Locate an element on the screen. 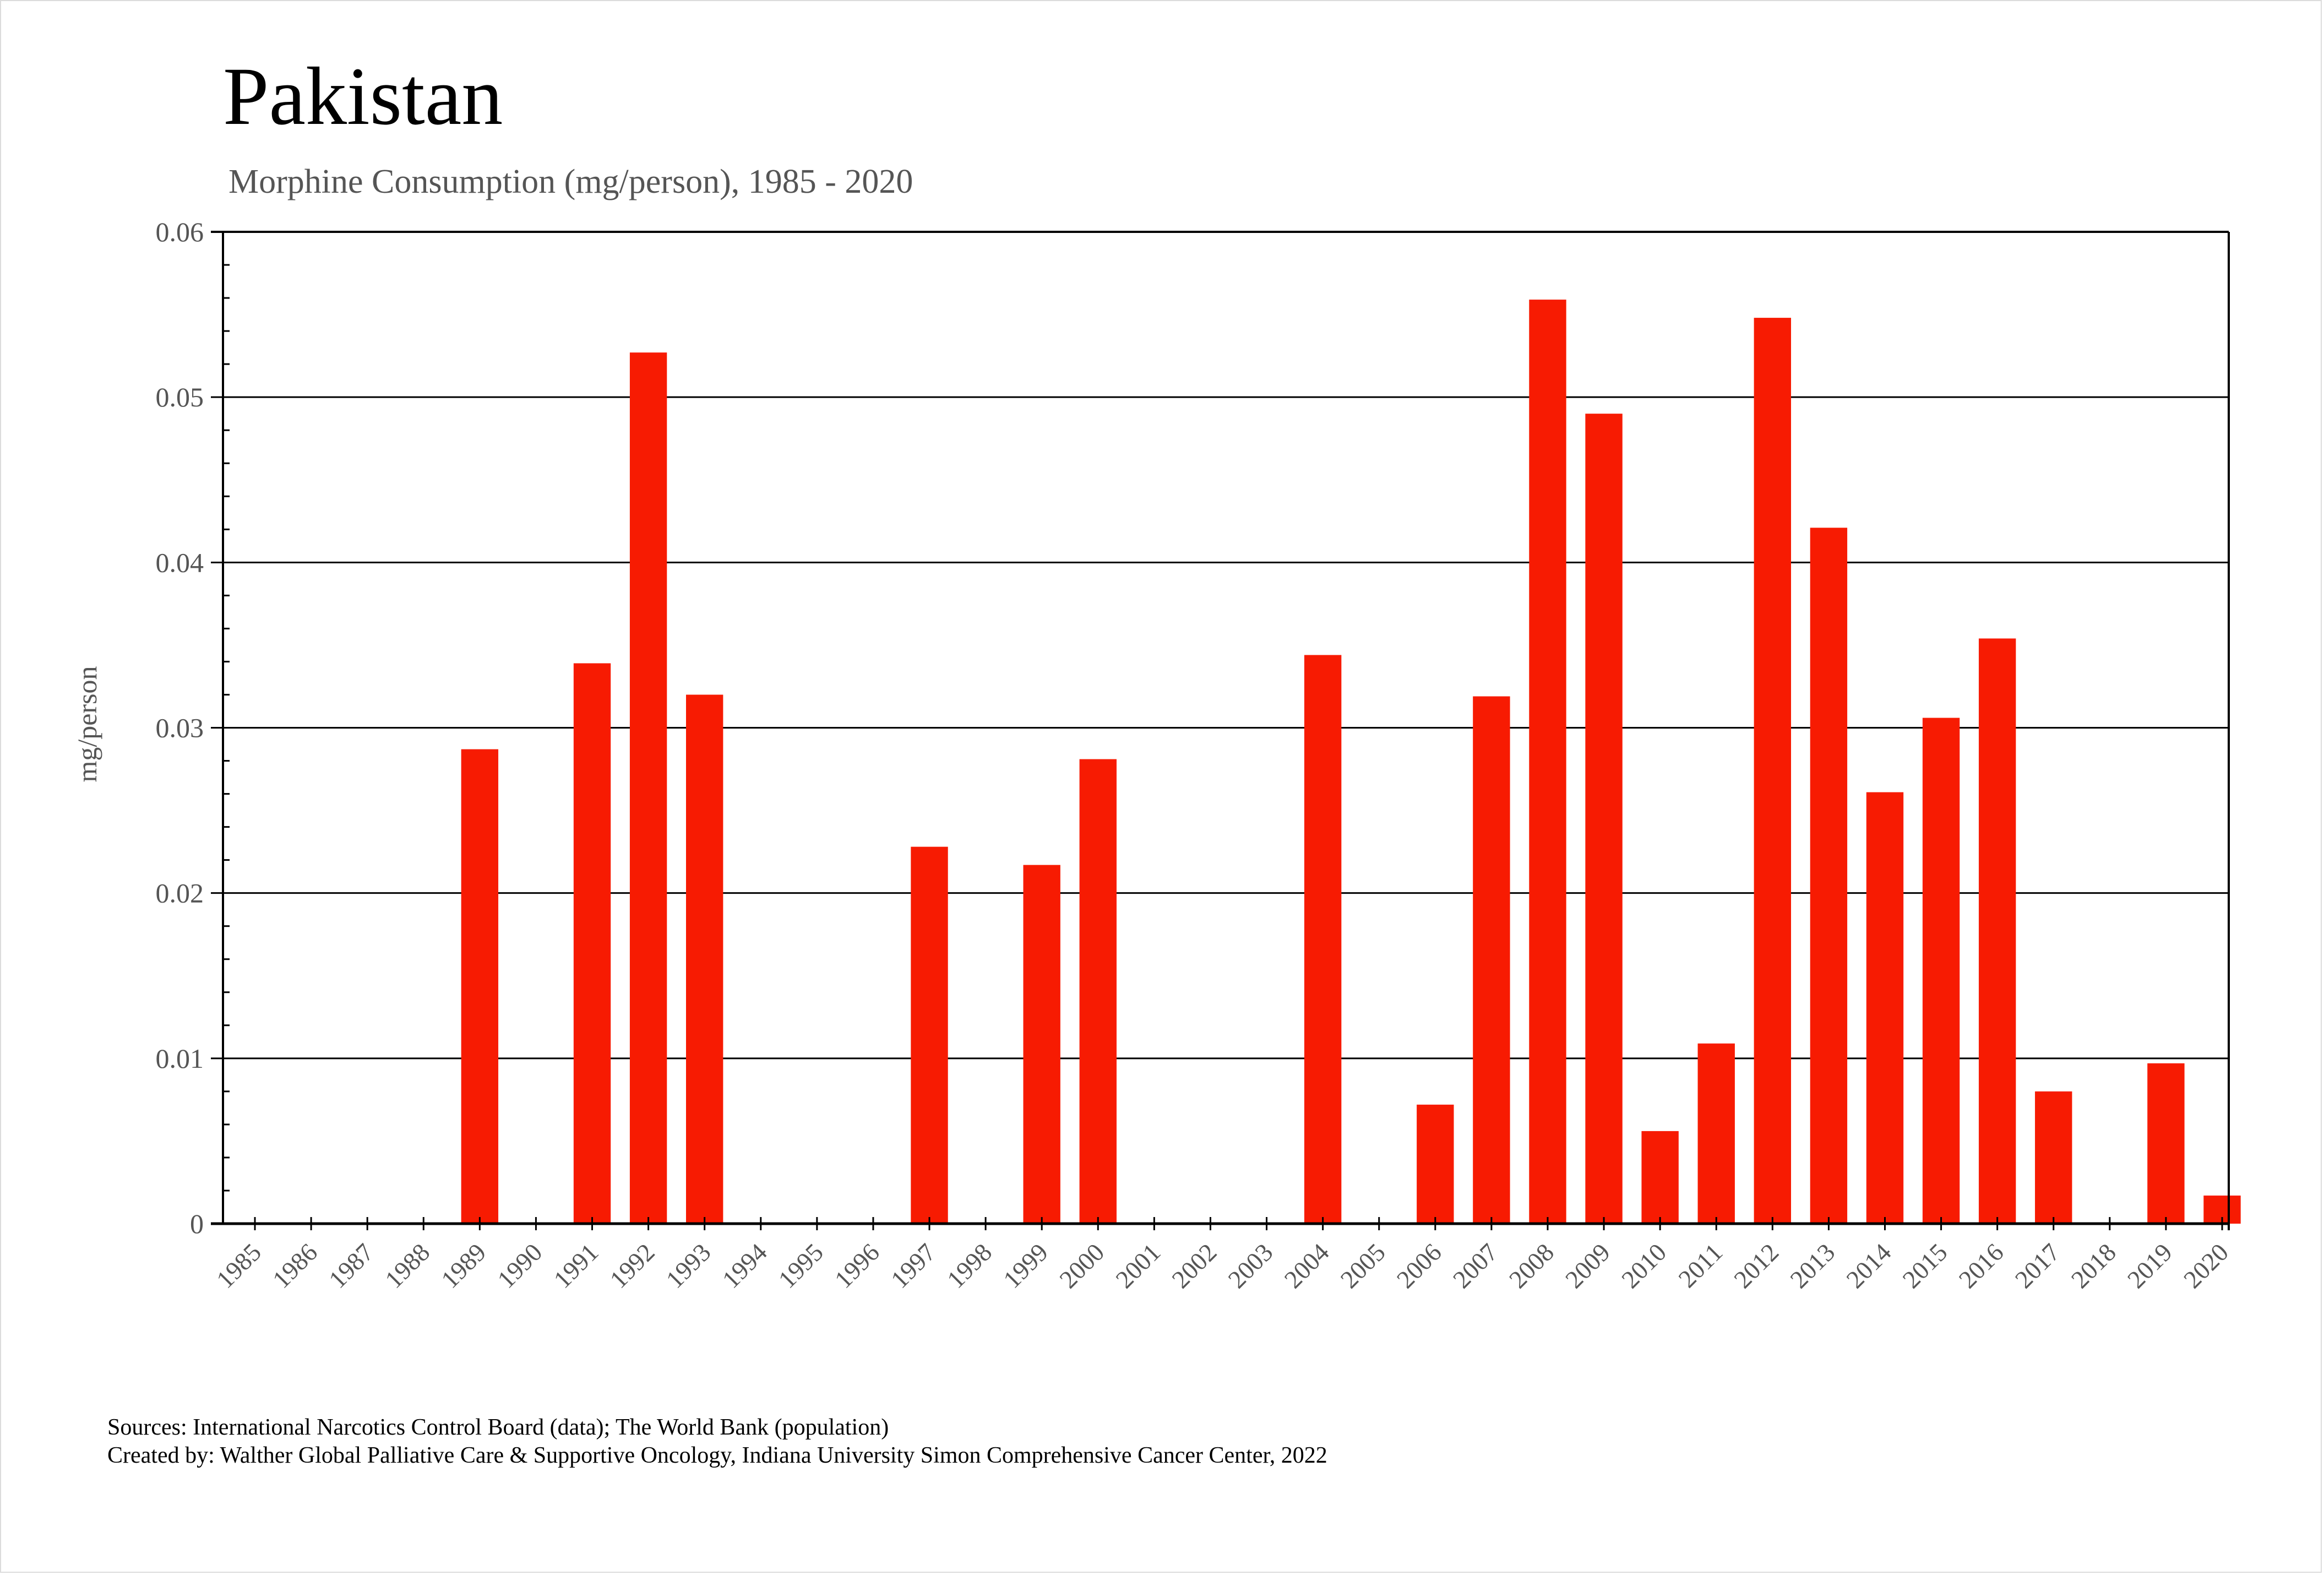  bar-2012 is located at coordinates (1773, 771).